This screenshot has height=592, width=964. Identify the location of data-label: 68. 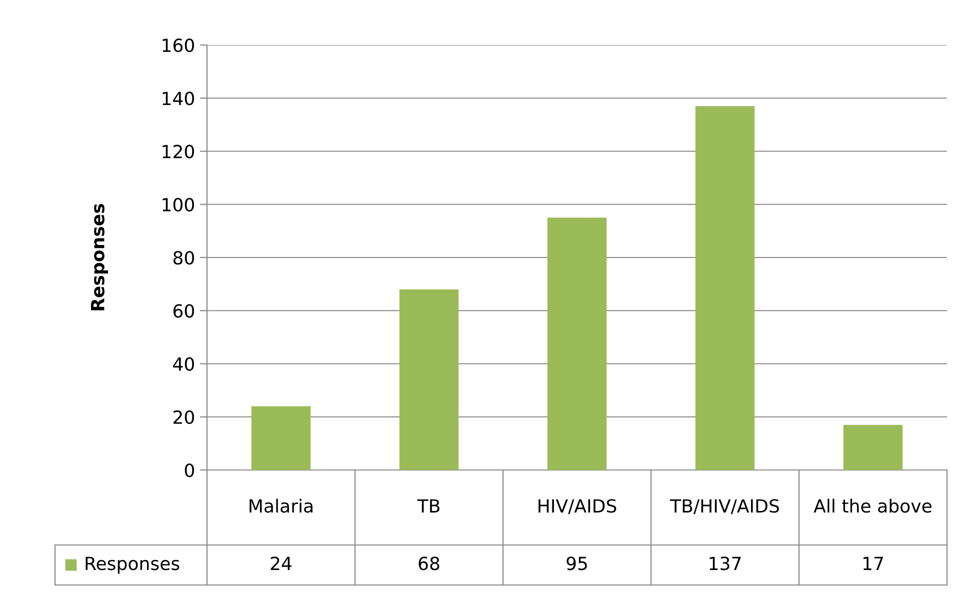
(429, 563).